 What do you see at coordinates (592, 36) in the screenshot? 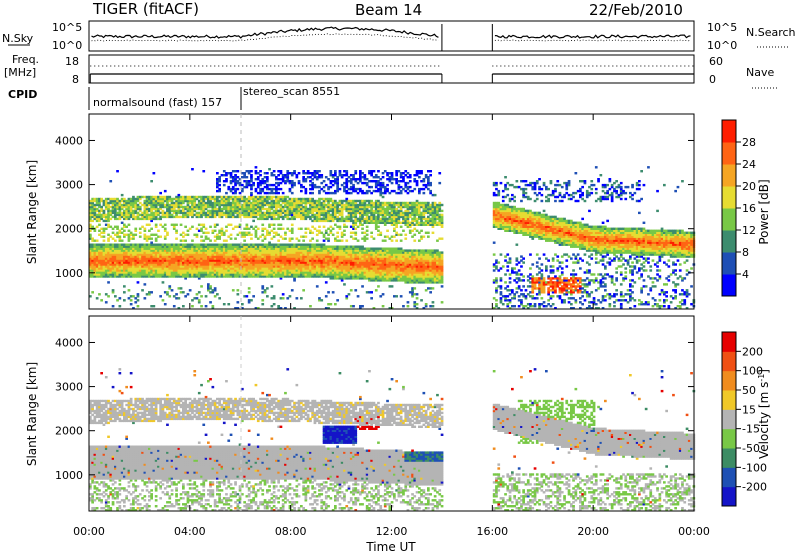
I see `nsky-trace` at bounding box center [592, 36].